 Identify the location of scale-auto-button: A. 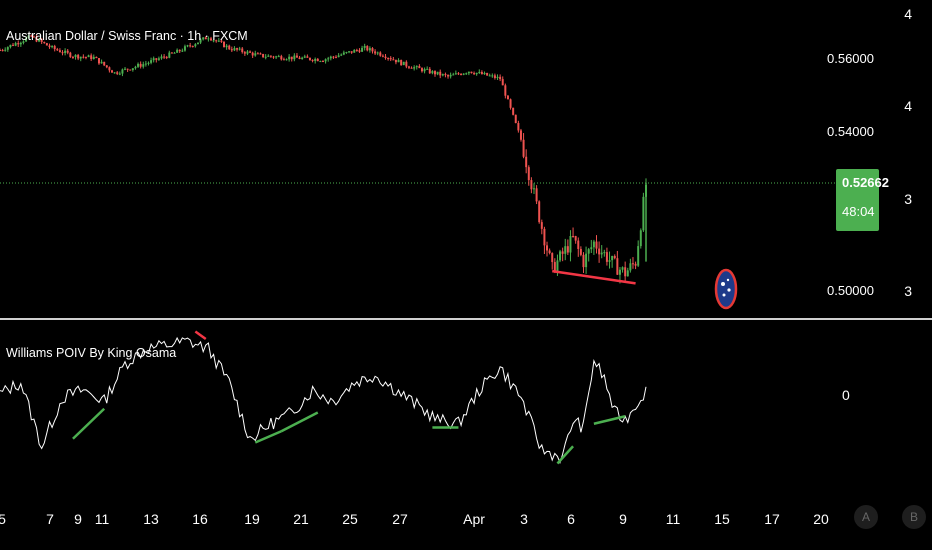
(866, 517).